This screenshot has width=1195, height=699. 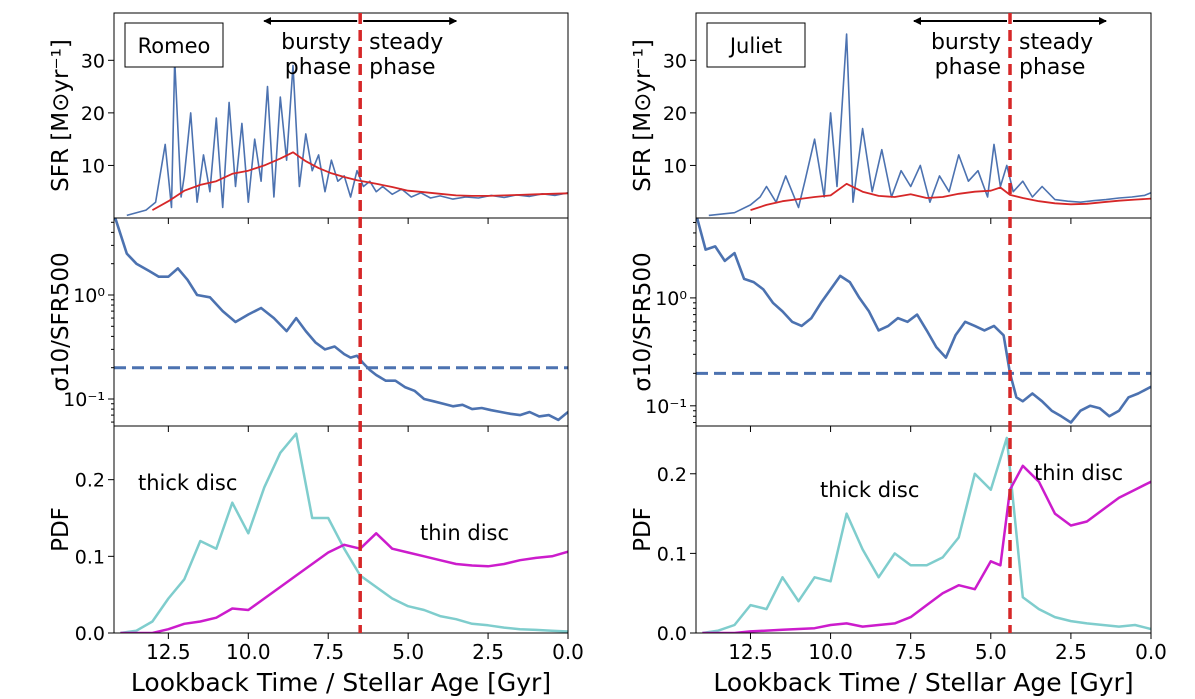 I want to click on panel-burstiness: 10⁰ 10⁻¹ σ10/SFR500, so click(x=891, y=324).